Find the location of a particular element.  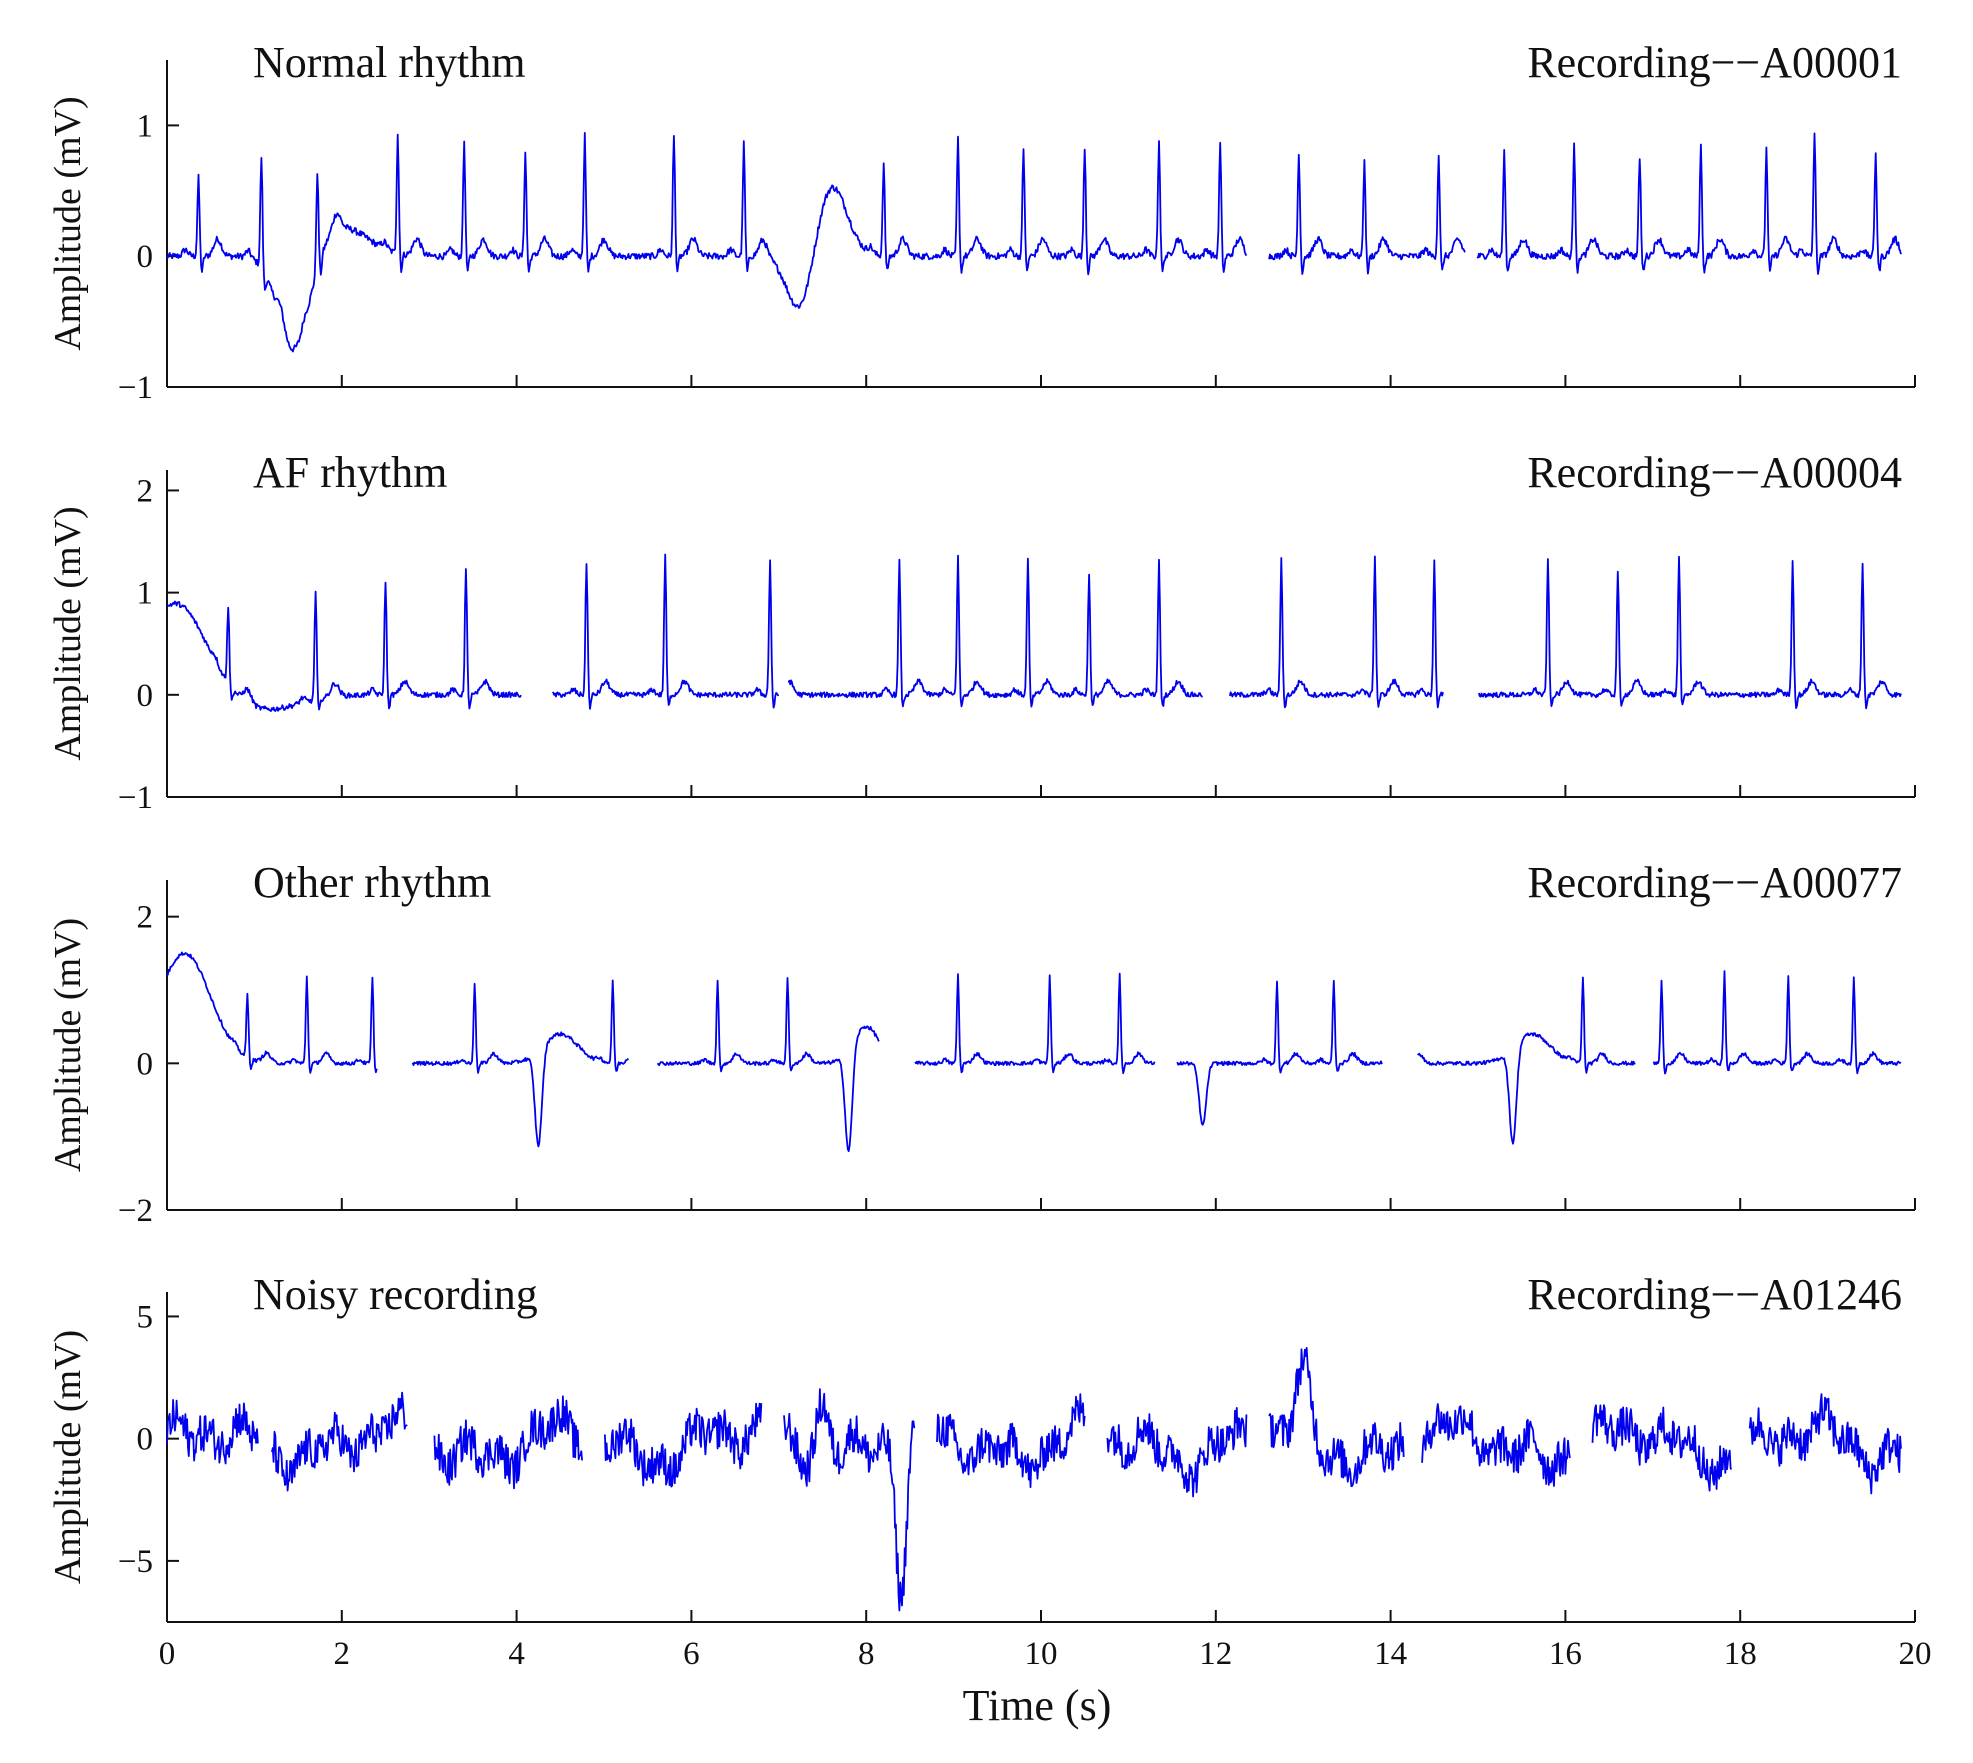

x-tick-label: 18 is located at coordinates (1740, 1654).